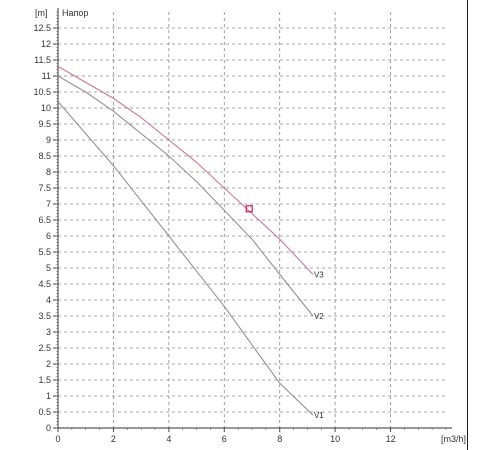 The image size is (500, 450). I want to click on y-tick-label: 7.5, so click(44, 188).